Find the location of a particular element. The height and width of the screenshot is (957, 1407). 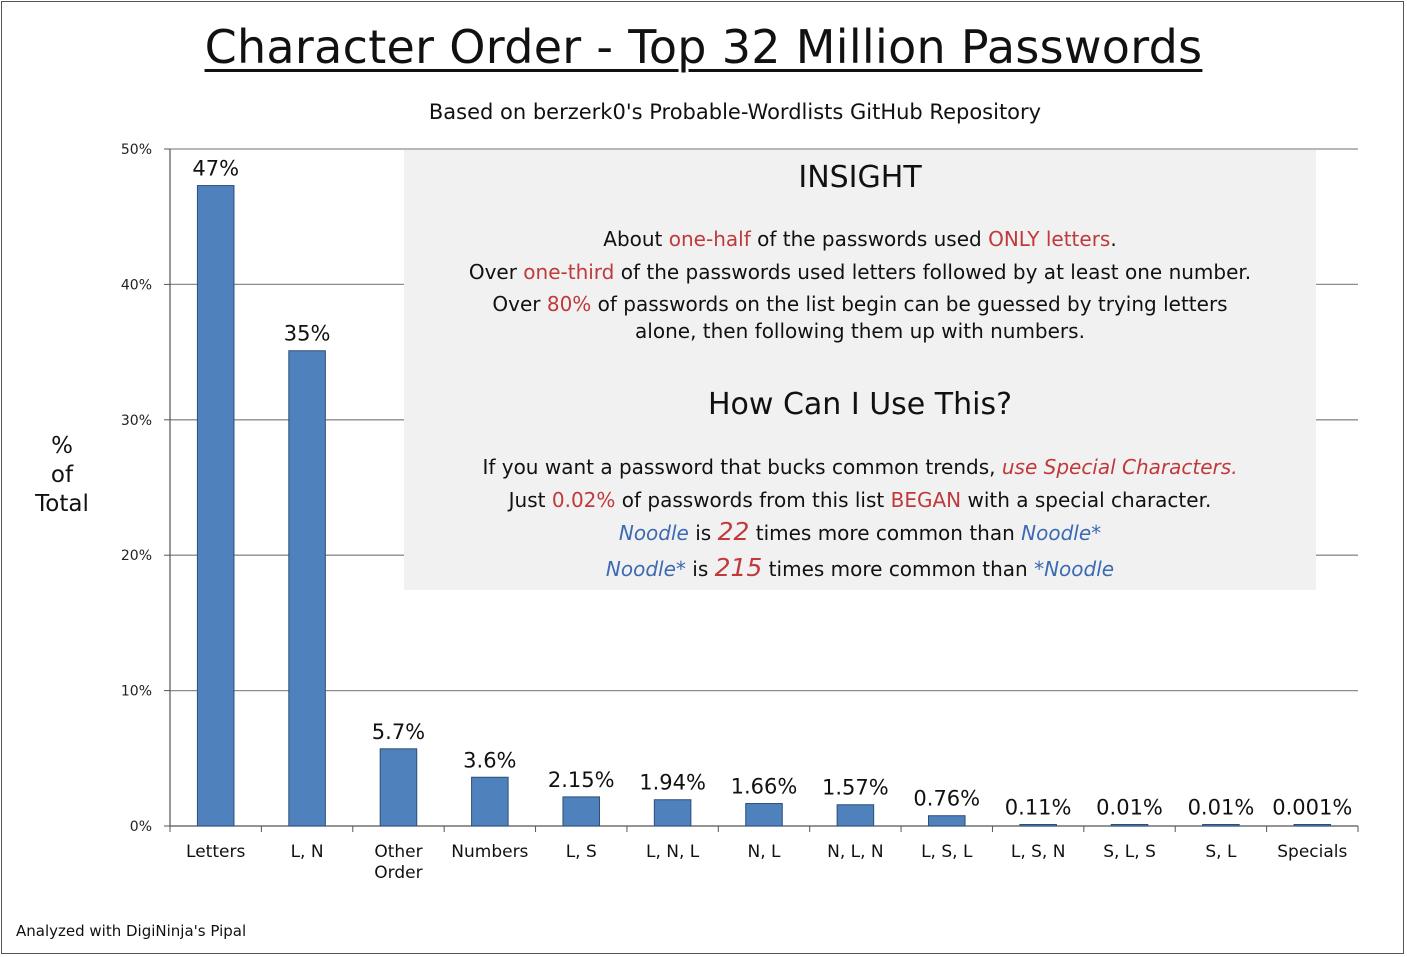

category-label: S, L, S is located at coordinates (1129, 852).